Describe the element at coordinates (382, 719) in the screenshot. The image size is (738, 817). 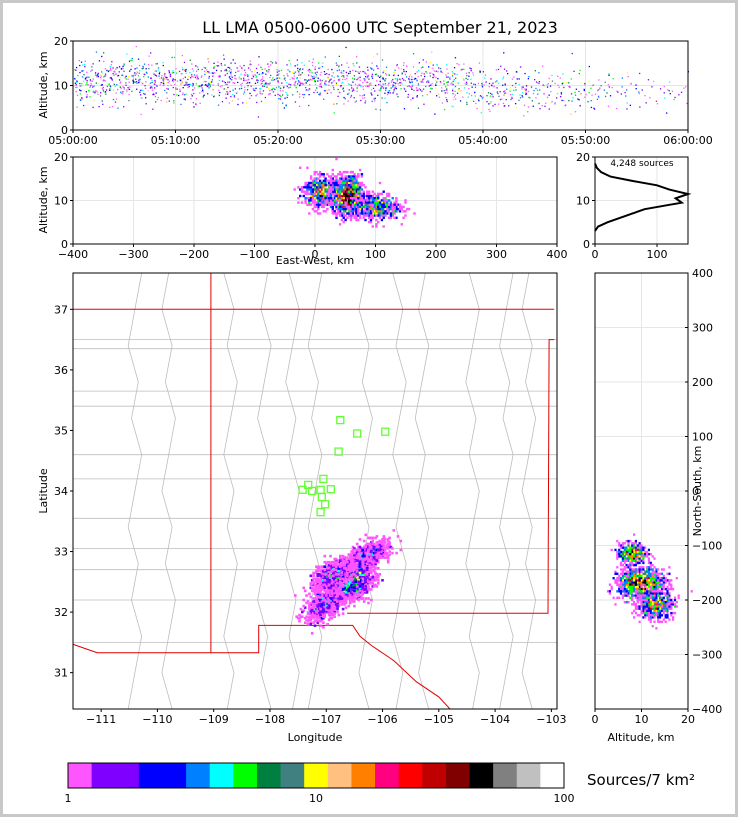
I see `plan-view-x-tick-label: −106` at that location.